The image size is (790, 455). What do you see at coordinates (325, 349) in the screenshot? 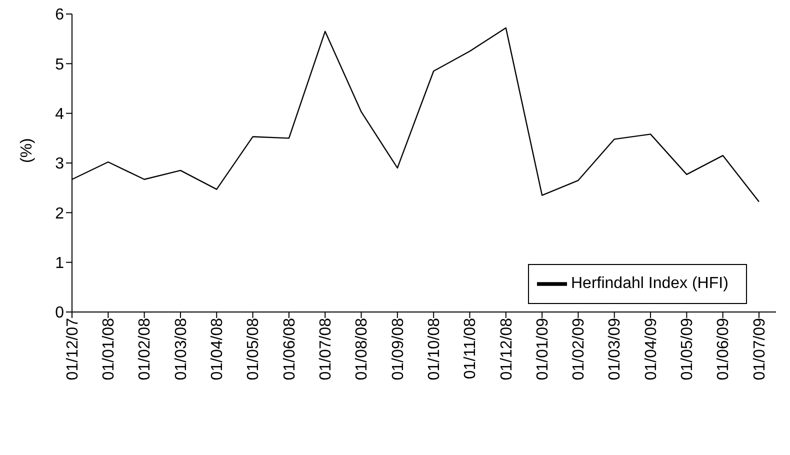
I see `x-tick-label: 01/07/08` at bounding box center [325, 349].